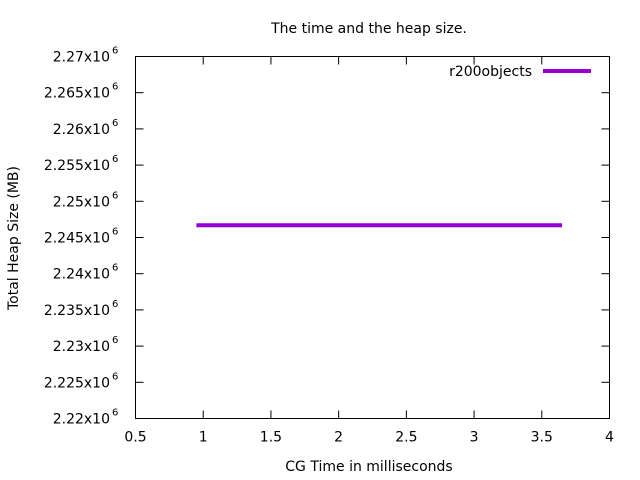  I want to click on x-tick-label: 1.5, so click(271, 438).